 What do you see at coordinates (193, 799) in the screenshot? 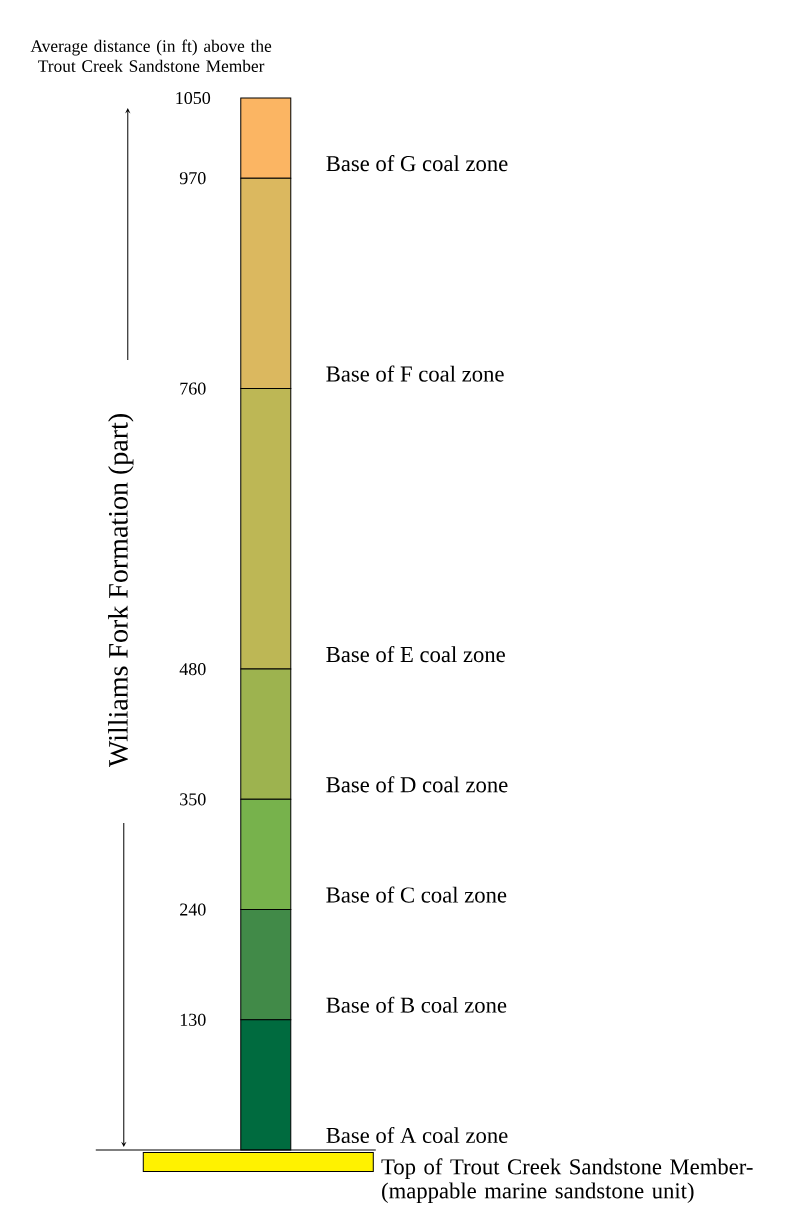
I see `y-tick-label: 350` at bounding box center [193, 799].